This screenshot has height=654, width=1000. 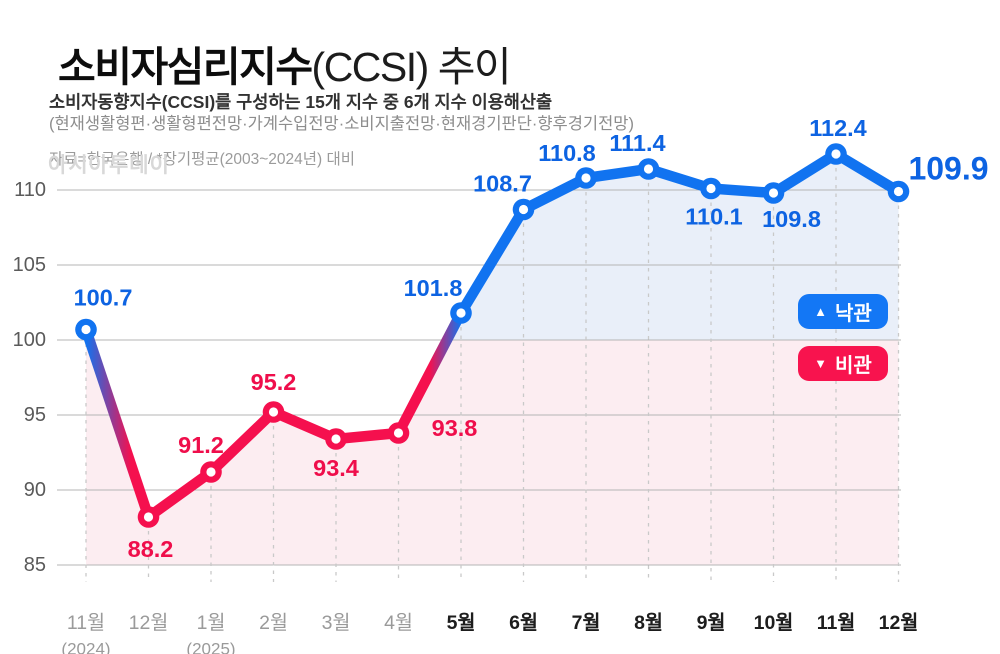 What do you see at coordinates (35, 415) in the screenshot?
I see `svg-text: 95` at bounding box center [35, 415].